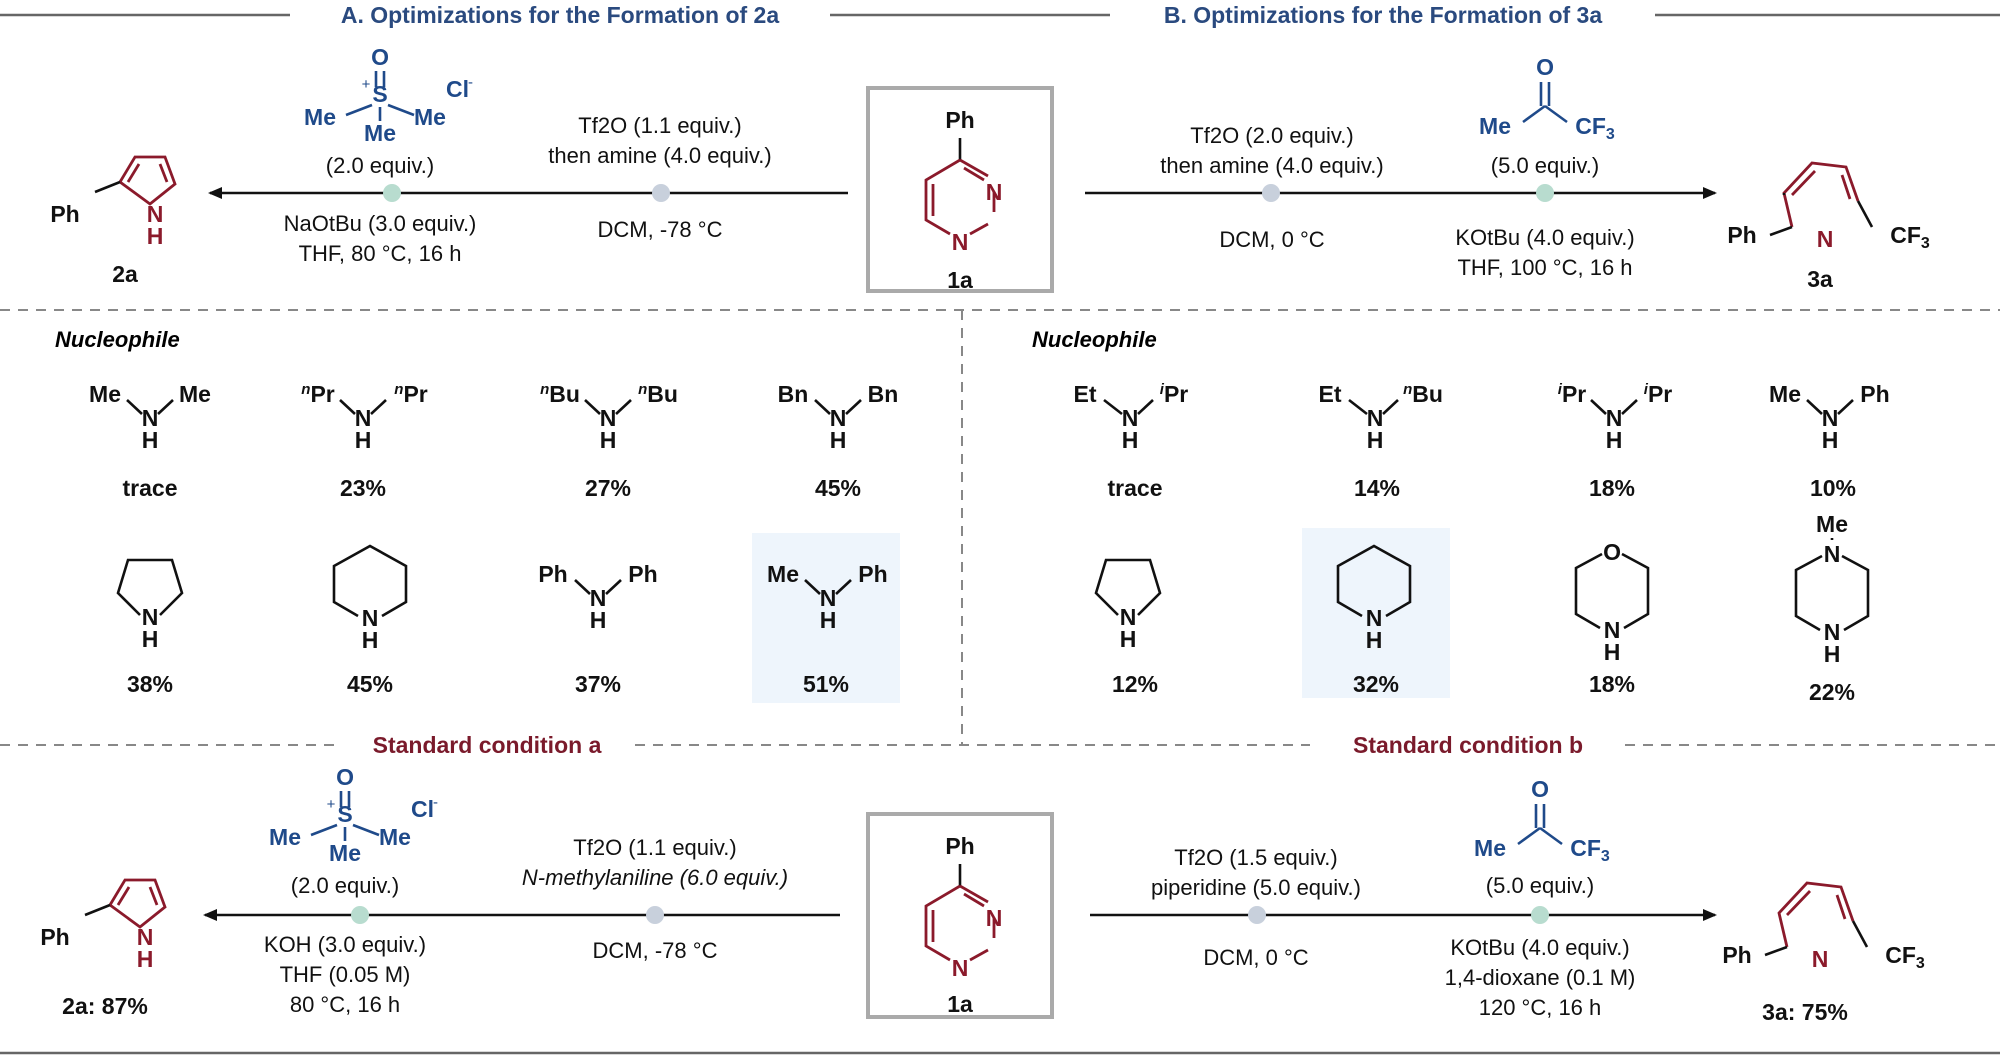 This screenshot has height=1059, width=2000. Describe the element at coordinates (370, 598) in the screenshot. I see `amine-a-piperidine: N H` at that location.